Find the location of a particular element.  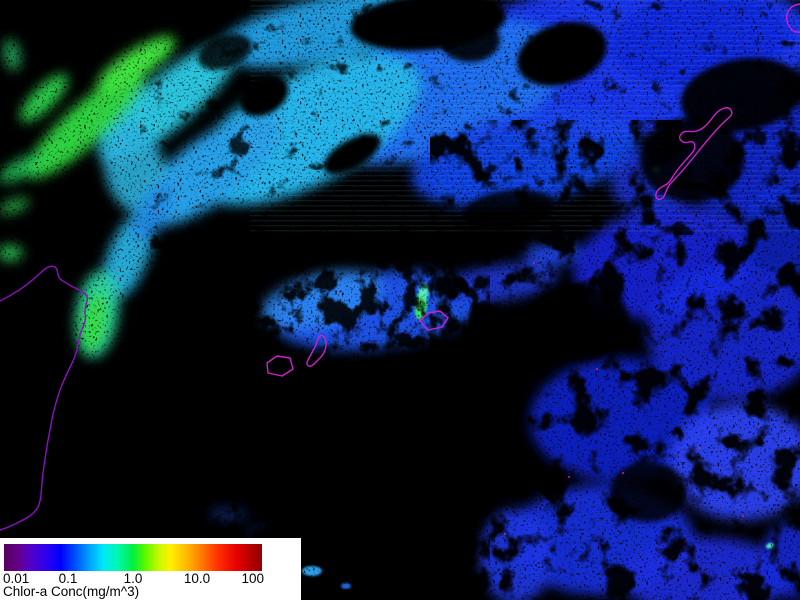

colorbar-tick-label: 1.0 is located at coordinates (133, 578).